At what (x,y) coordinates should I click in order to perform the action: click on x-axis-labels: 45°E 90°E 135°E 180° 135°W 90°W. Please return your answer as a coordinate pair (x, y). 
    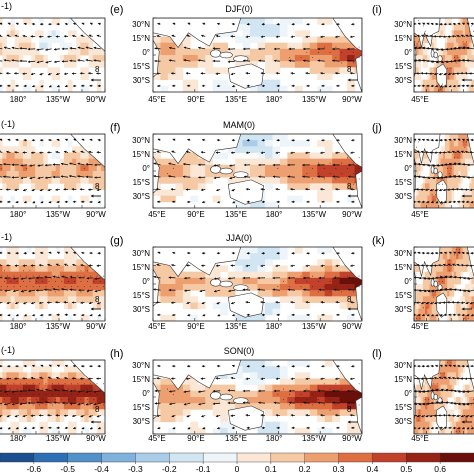
    Looking at the image, I should click on (255, 214).